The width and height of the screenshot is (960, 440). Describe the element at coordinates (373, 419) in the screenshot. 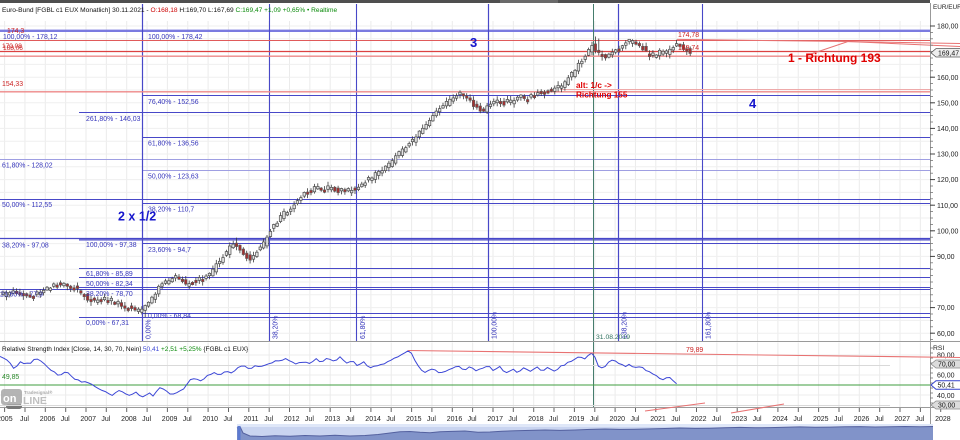

I see `svg-text: 2014` at that location.